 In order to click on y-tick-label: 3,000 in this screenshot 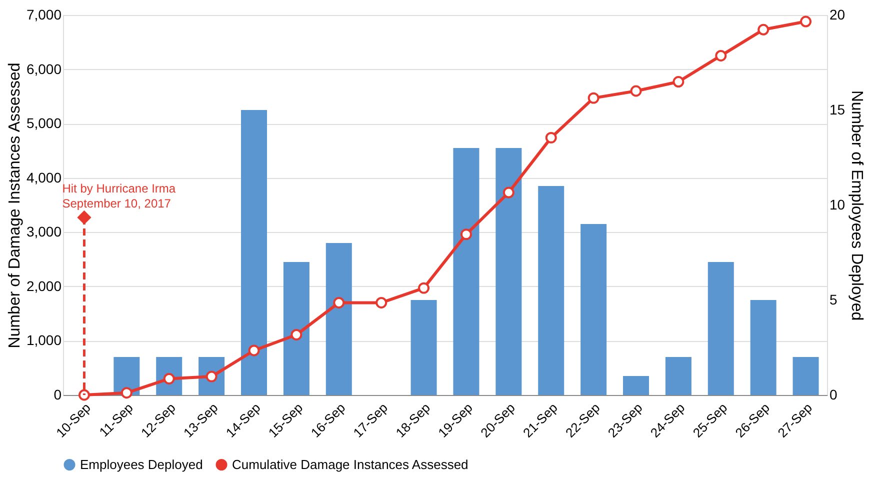, I will do `click(44, 232)`.